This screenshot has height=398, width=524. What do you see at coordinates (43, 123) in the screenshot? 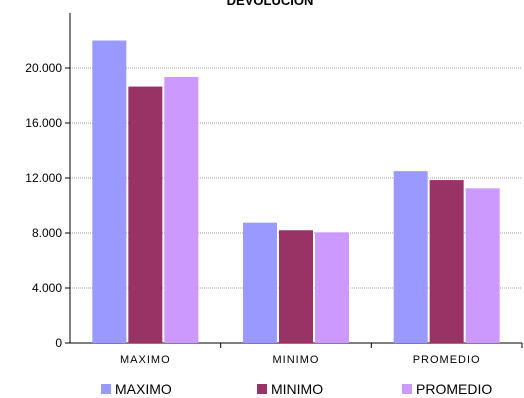
I see `y-tick-label: 16.000` at bounding box center [43, 123].